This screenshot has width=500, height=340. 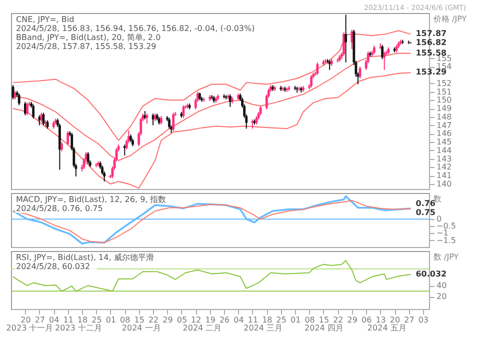 I want to click on y-tick-label: 144, so click(x=444, y=150).